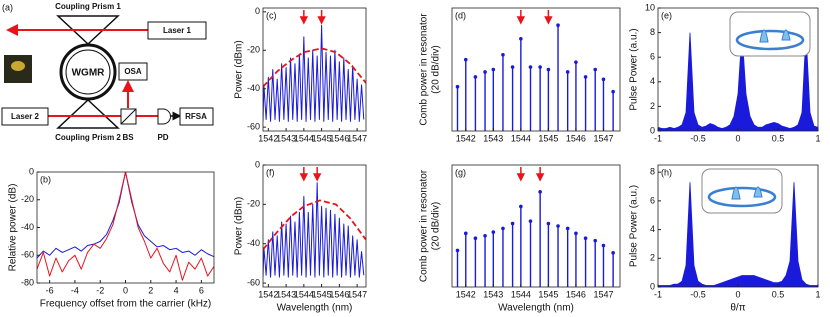 This screenshot has height=317, width=830. What do you see at coordinates (270, 172) in the screenshot?
I see `panel-label: (f)` at bounding box center [270, 172].